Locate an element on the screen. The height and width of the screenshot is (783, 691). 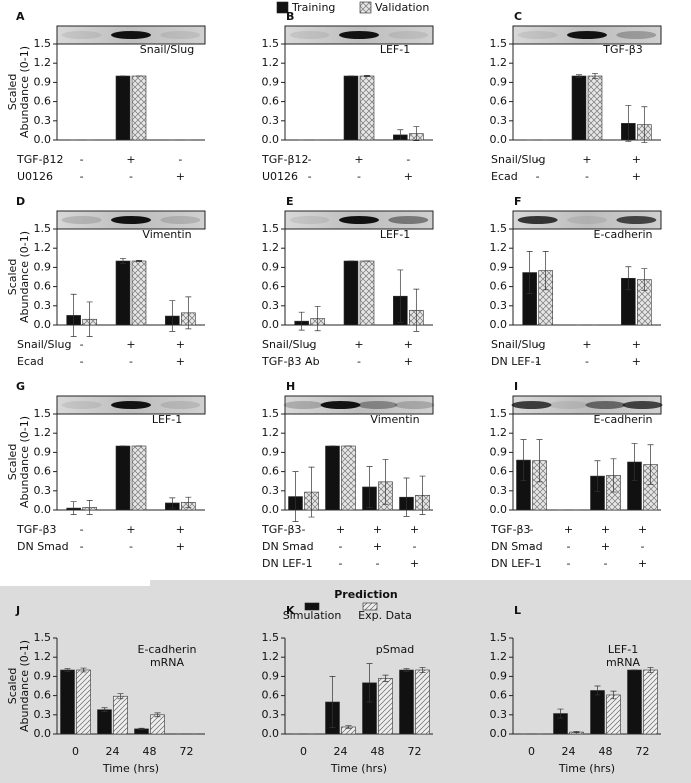
x-tick-label: 72 is located at coordinates (187, 751).